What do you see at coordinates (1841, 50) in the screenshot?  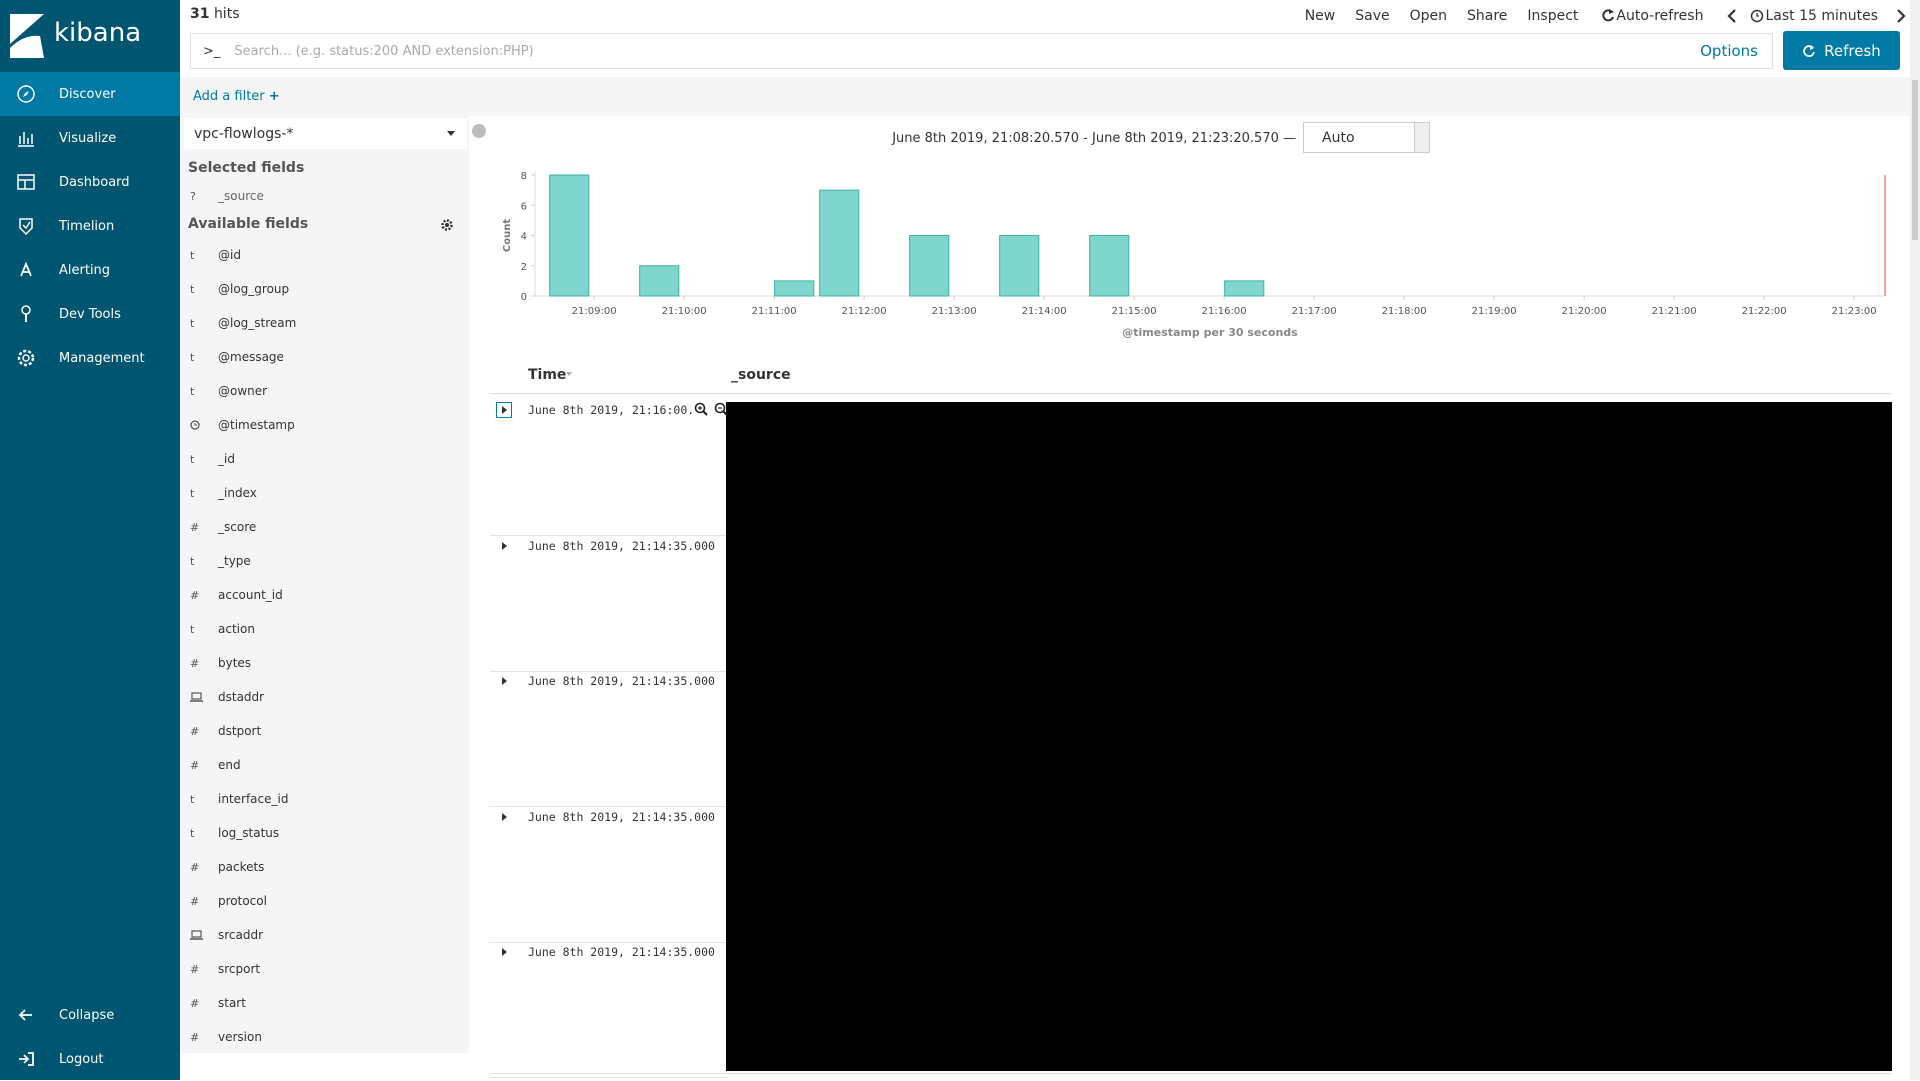 I see `refresh-button: Refresh` at bounding box center [1841, 50].